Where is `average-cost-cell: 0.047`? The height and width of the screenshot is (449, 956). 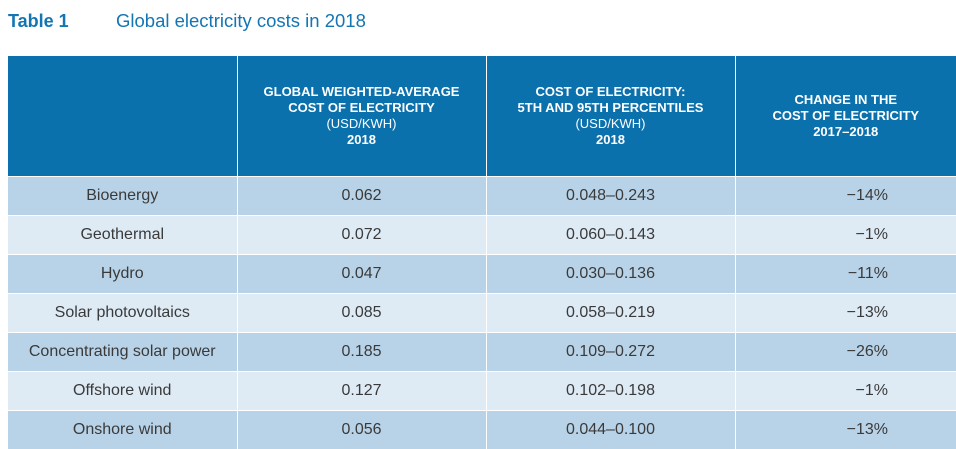 average-cost-cell: 0.047 is located at coordinates (361, 274).